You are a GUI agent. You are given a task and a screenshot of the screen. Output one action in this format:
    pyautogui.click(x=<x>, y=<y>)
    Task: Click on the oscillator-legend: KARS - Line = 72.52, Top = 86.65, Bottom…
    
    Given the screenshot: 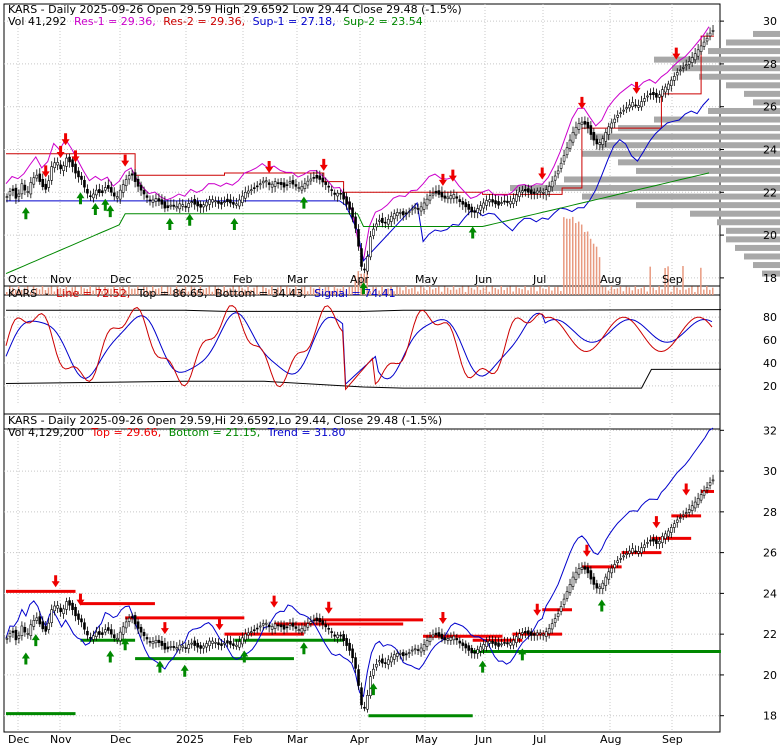 What is the action you would take?
    pyautogui.click(x=202, y=293)
    